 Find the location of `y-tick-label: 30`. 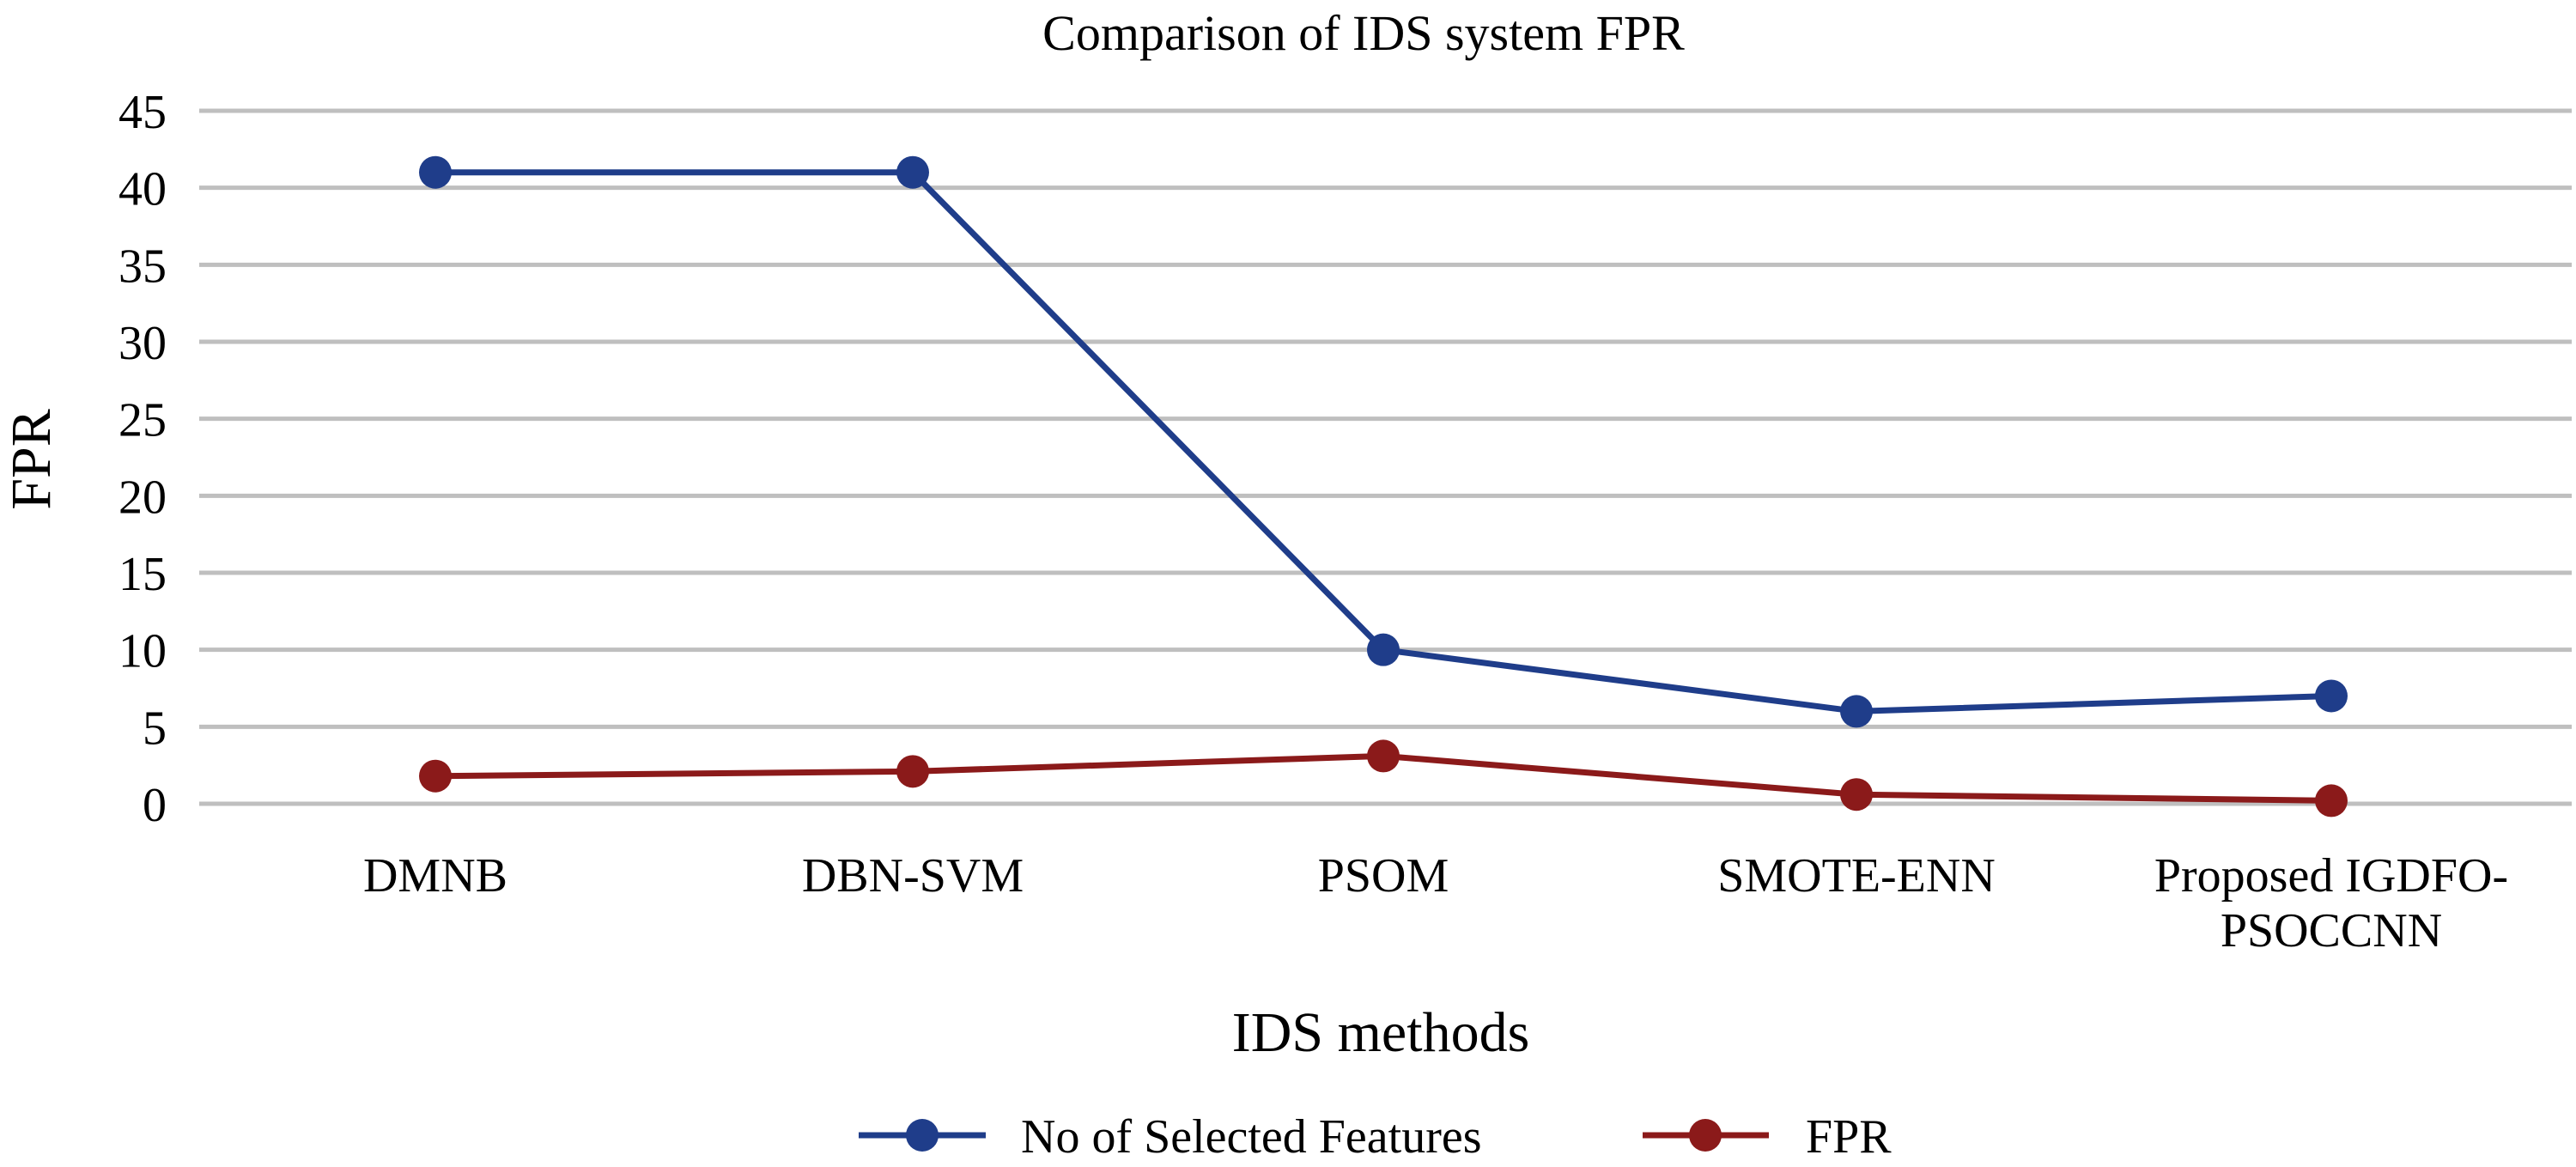

y-tick-label: 30 is located at coordinates (143, 343).